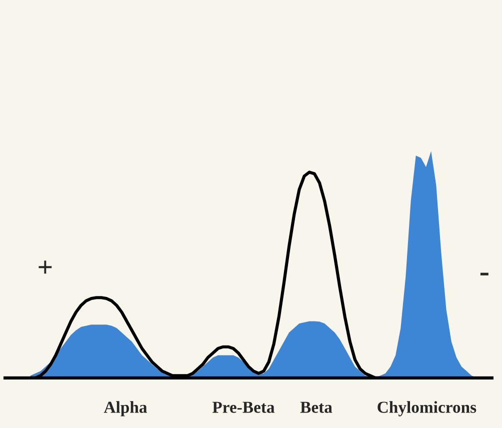  What do you see at coordinates (427, 408) in the screenshot?
I see `text: Chylomicrons` at bounding box center [427, 408].